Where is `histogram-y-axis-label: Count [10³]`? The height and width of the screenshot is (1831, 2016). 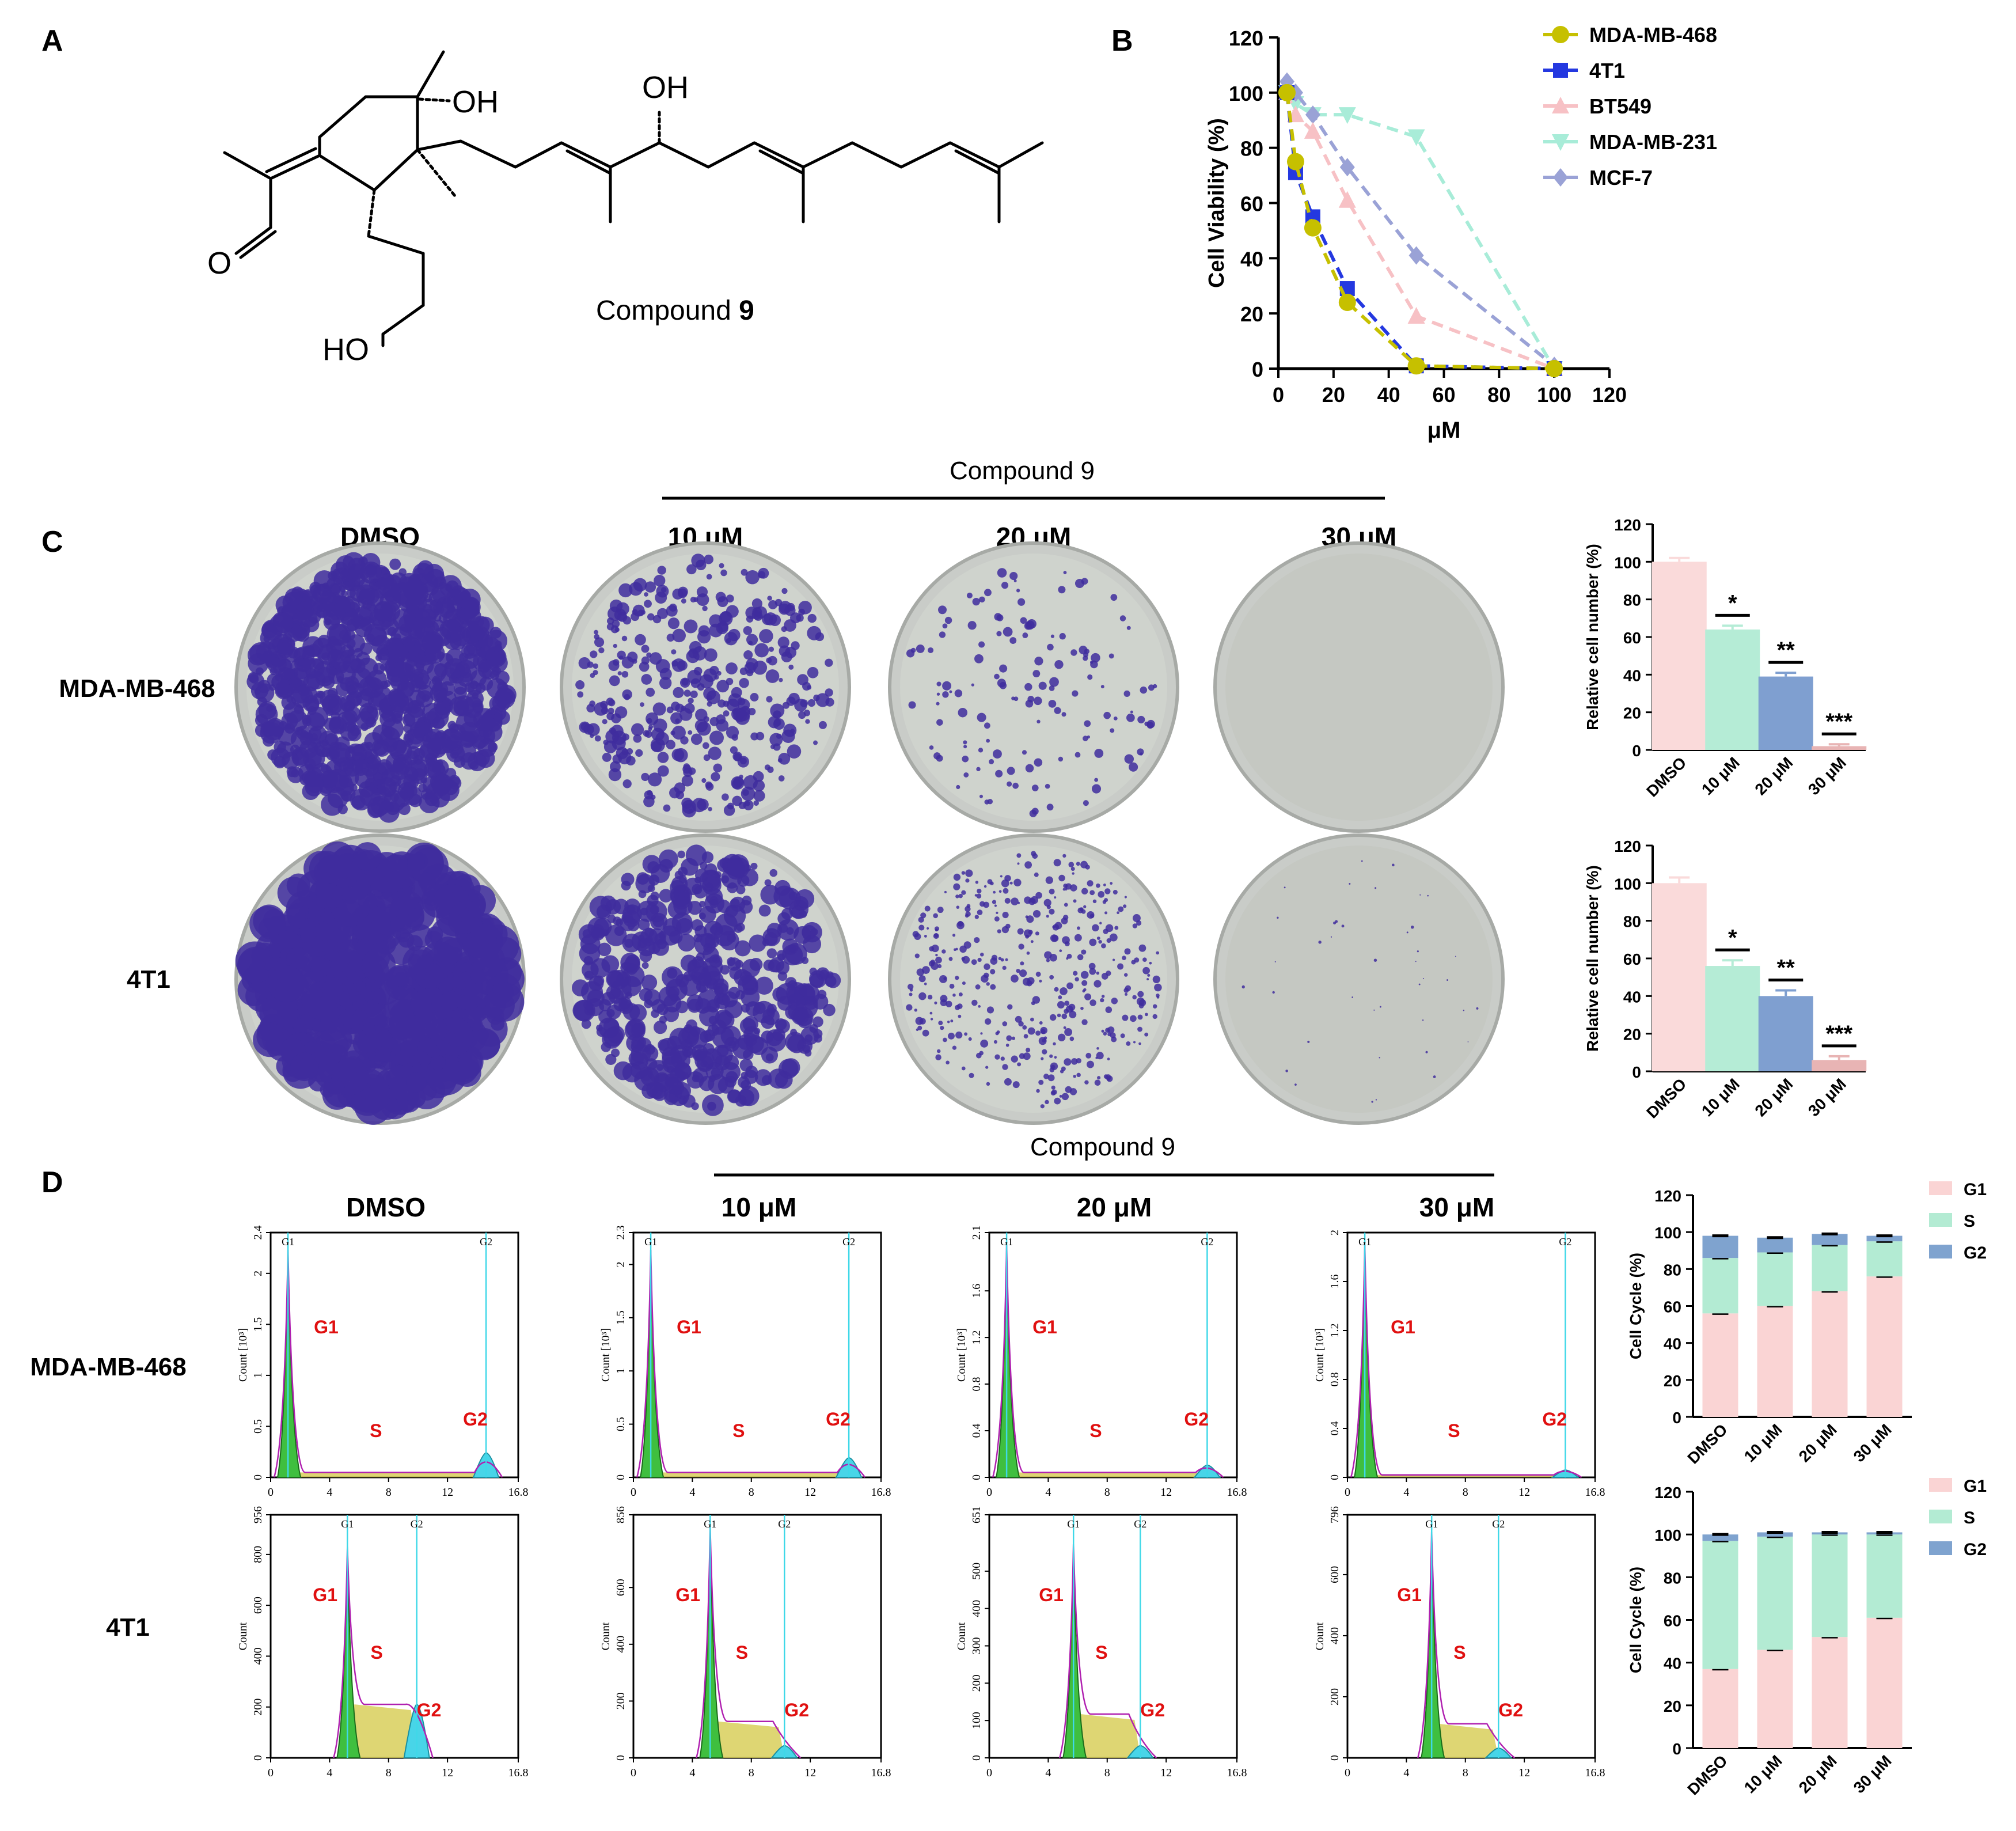 histogram-y-axis-label: Count [10³] is located at coordinates (605, 1355).